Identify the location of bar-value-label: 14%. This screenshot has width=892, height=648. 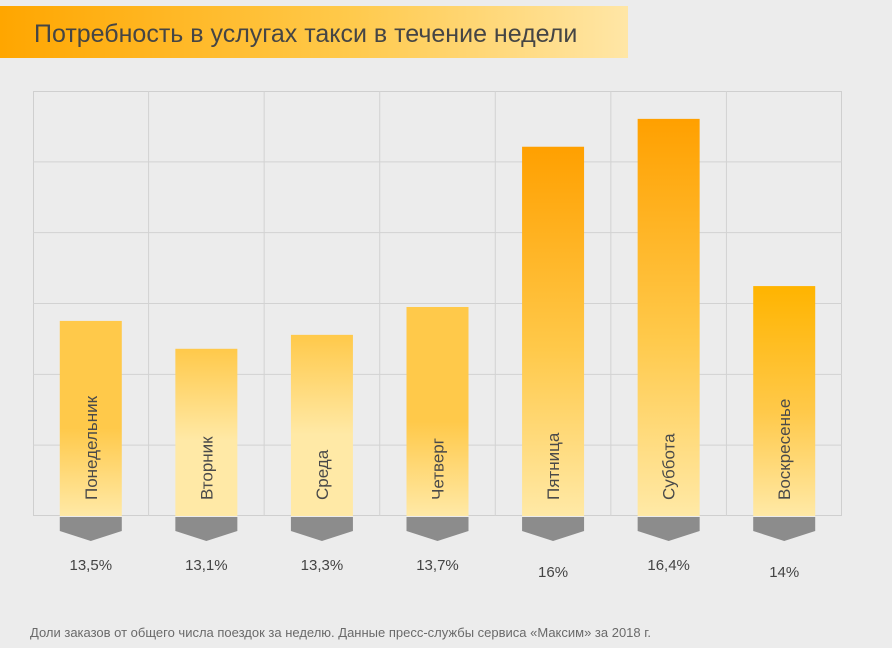
(784, 572).